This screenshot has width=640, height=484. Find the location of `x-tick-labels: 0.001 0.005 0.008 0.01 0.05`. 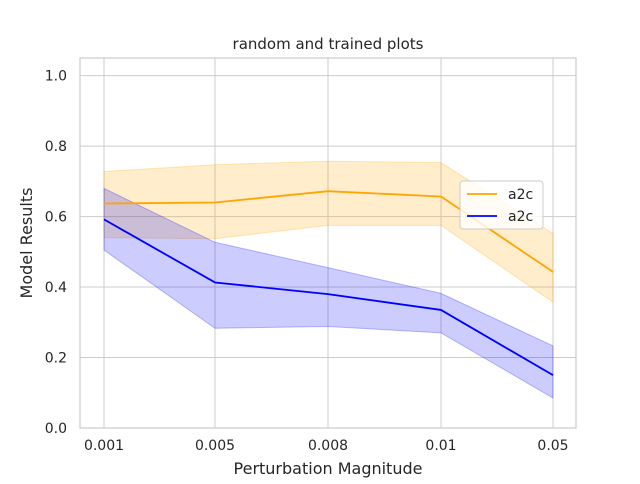

x-tick-labels: 0.001 0.005 0.008 0.01 0.05 is located at coordinates (326, 446).